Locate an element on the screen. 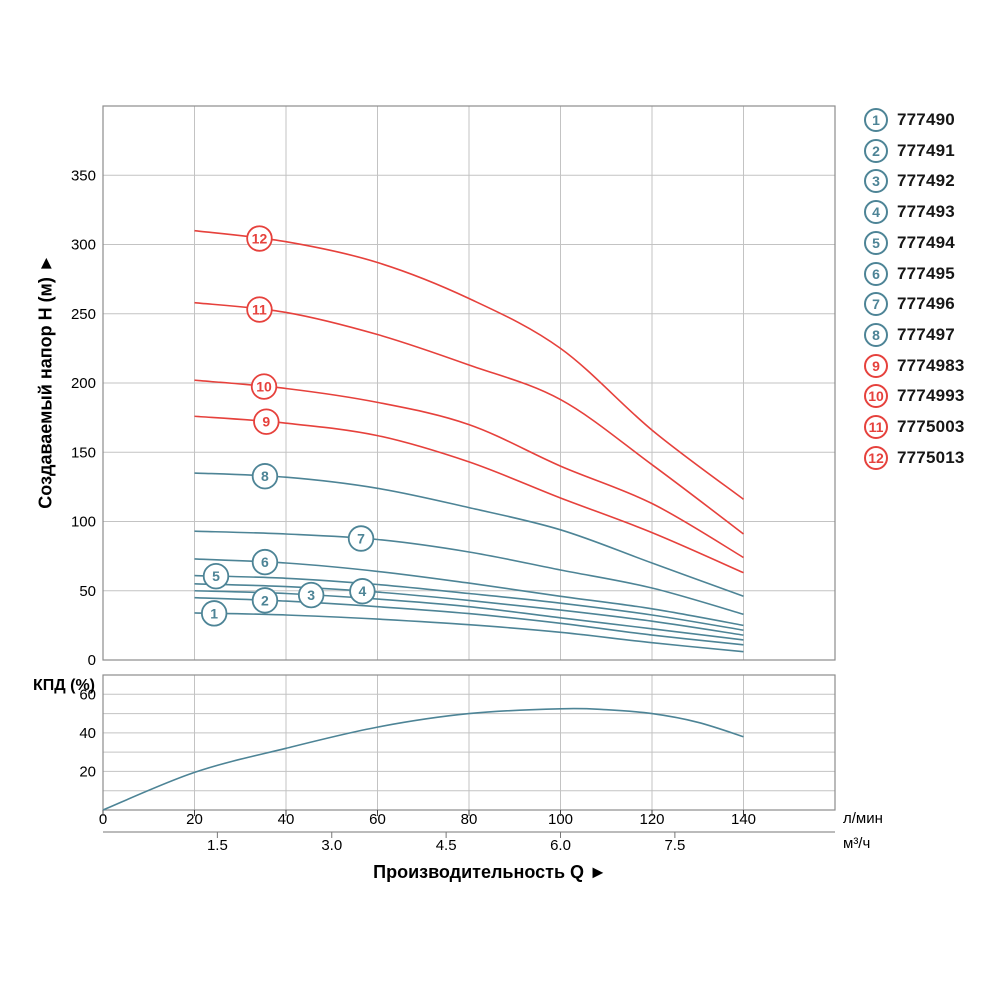 This screenshot has height=1000, width=1000. curve-marker-12: 12 is located at coordinates (259, 238).